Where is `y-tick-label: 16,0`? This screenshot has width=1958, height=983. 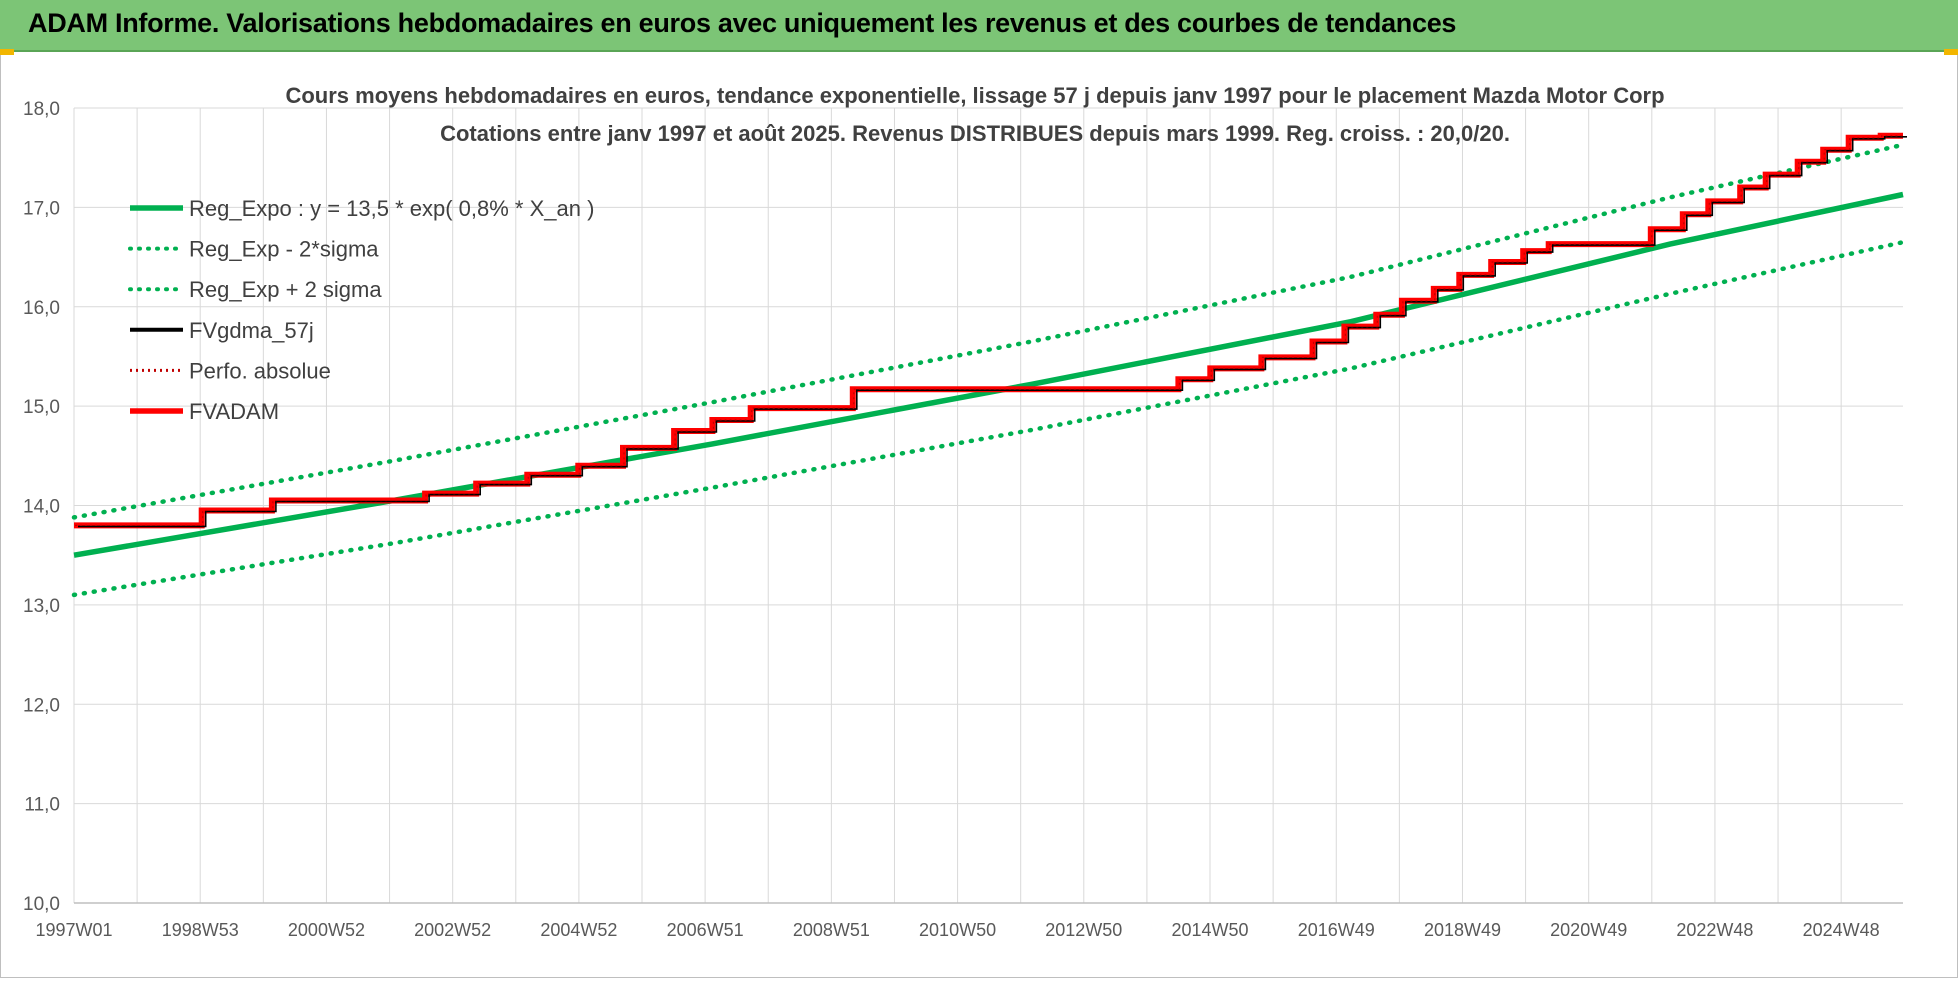 y-tick-label: 16,0 is located at coordinates (41, 308).